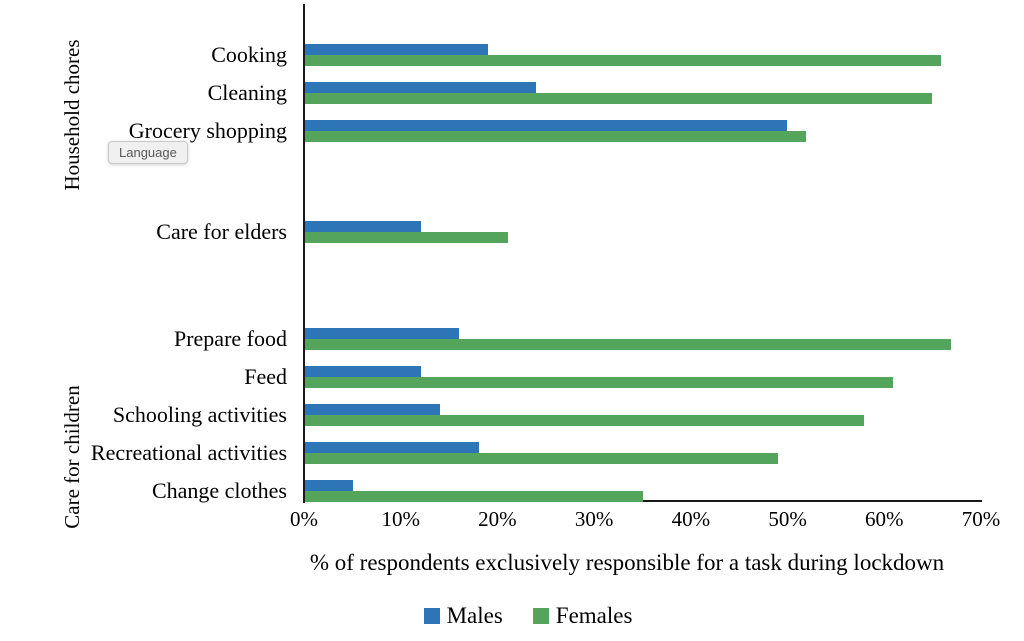 The width and height of the screenshot is (1024, 641). Describe the element at coordinates (884, 519) in the screenshot. I see `x-tick-label: 60%` at that location.